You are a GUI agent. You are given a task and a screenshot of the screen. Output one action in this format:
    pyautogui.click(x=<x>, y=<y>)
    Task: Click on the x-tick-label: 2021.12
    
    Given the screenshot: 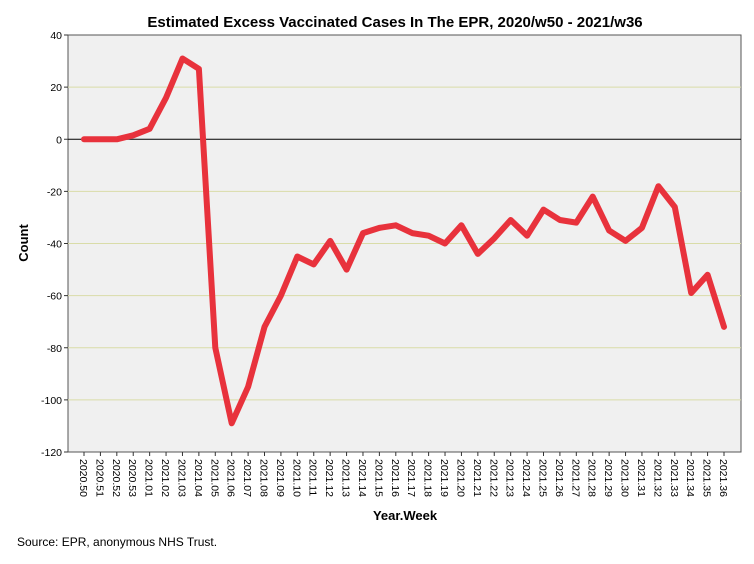 What is the action you would take?
    pyautogui.click(x=329, y=478)
    